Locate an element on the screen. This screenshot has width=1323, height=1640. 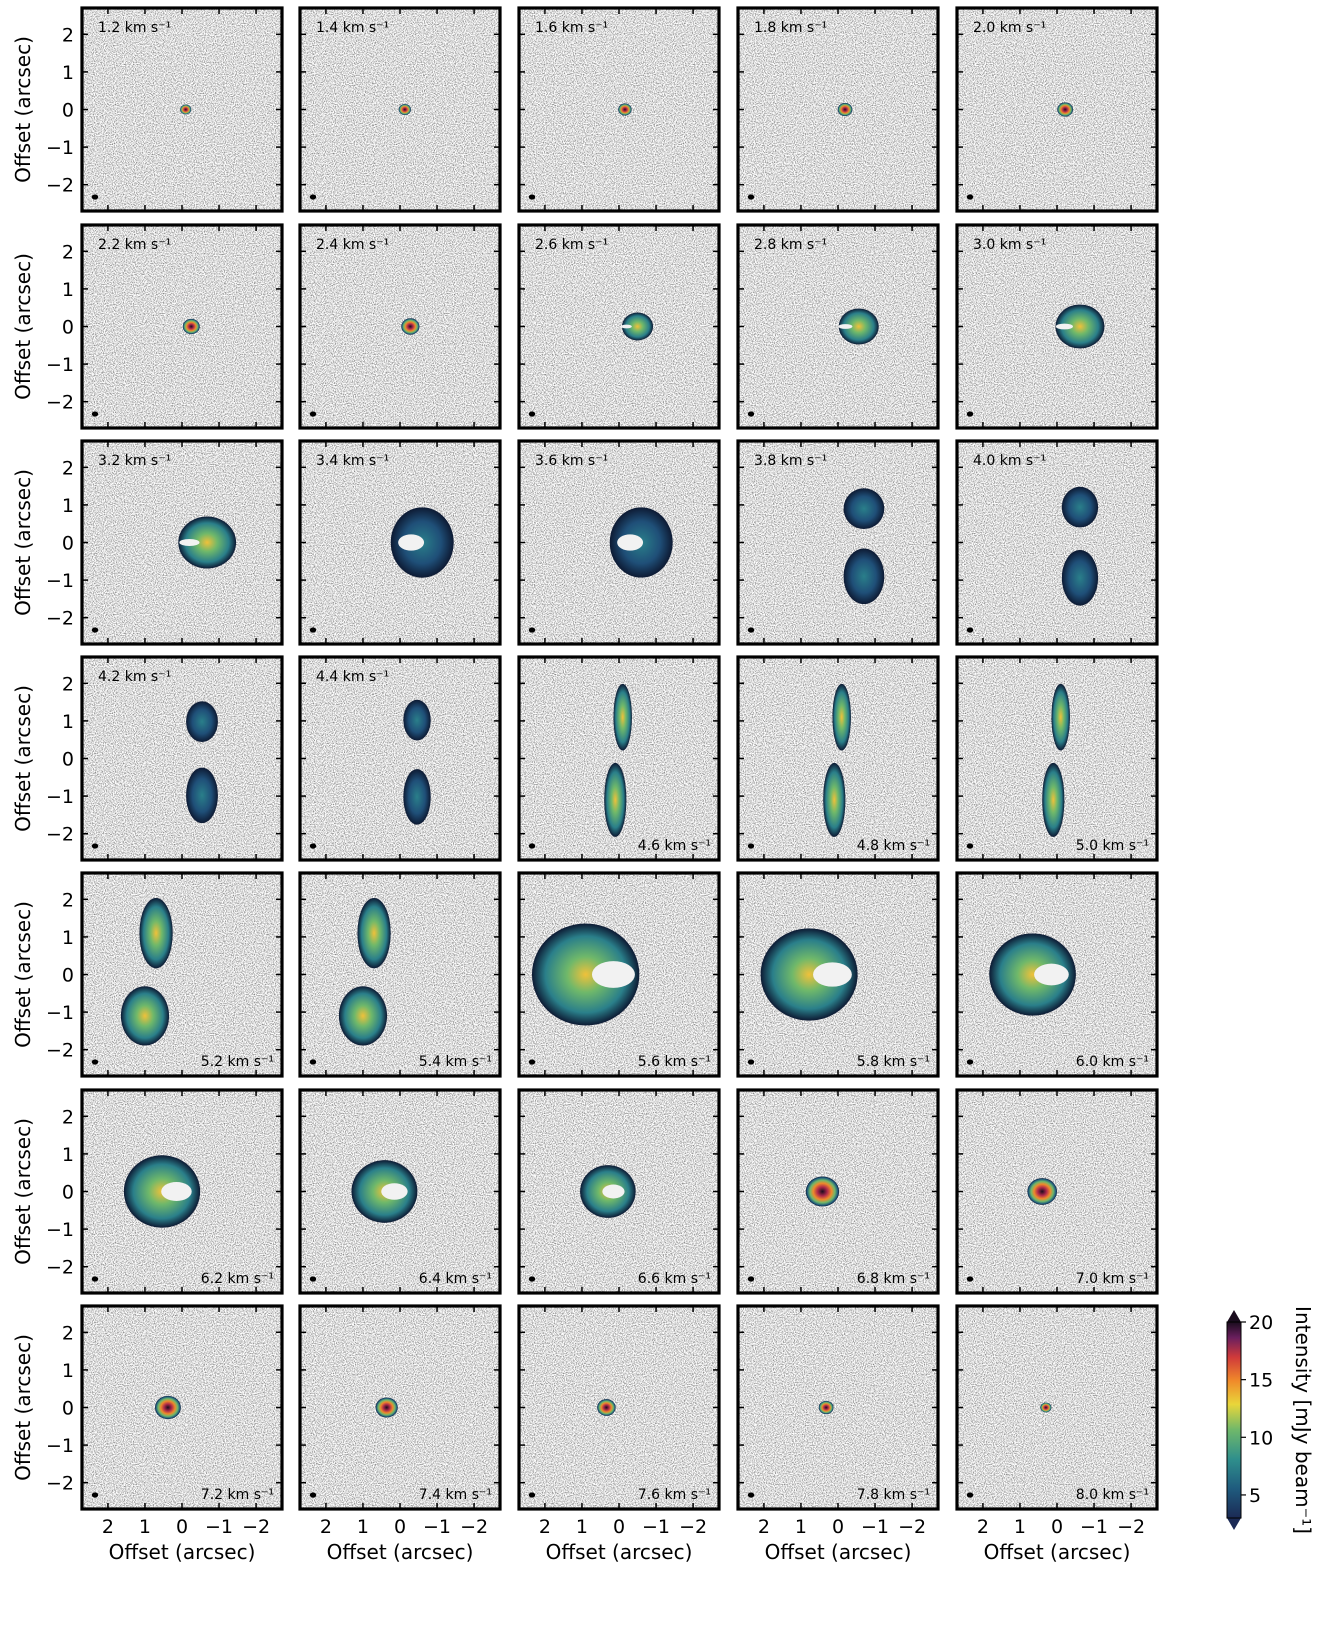
velocity-label: 2.4 km s⁻¹ is located at coordinates (352, 245).